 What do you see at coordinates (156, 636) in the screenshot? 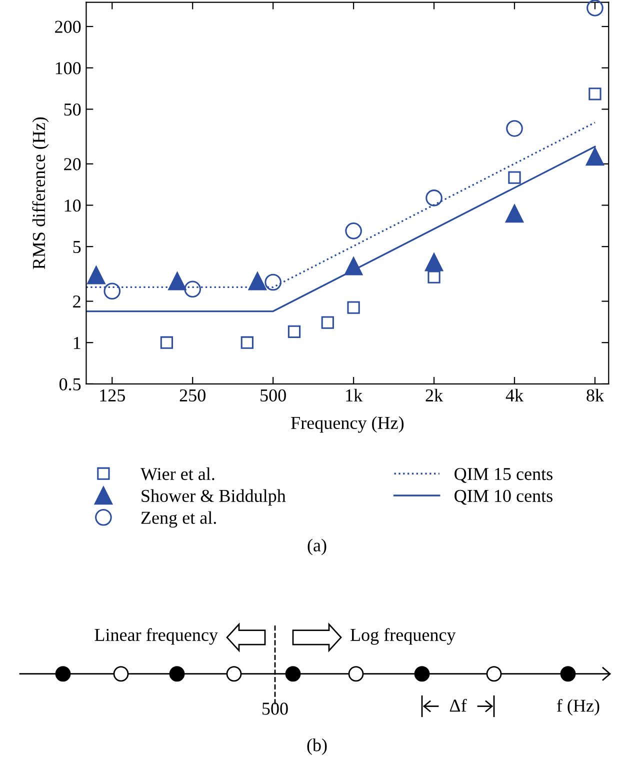
I see `text: Linear frequency` at bounding box center [156, 636].